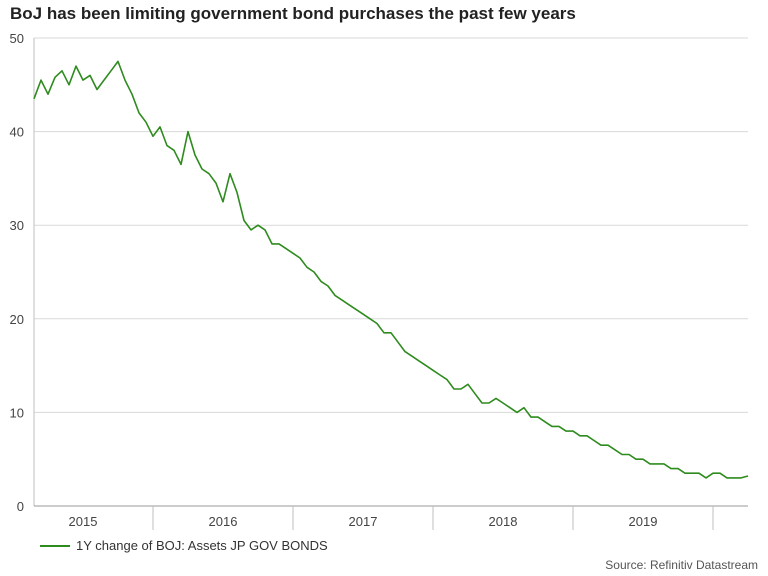  What do you see at coordinates (643, 521) in the screenshot?
I see `x-tick-label: 2019` at bounding box center [643, 521].